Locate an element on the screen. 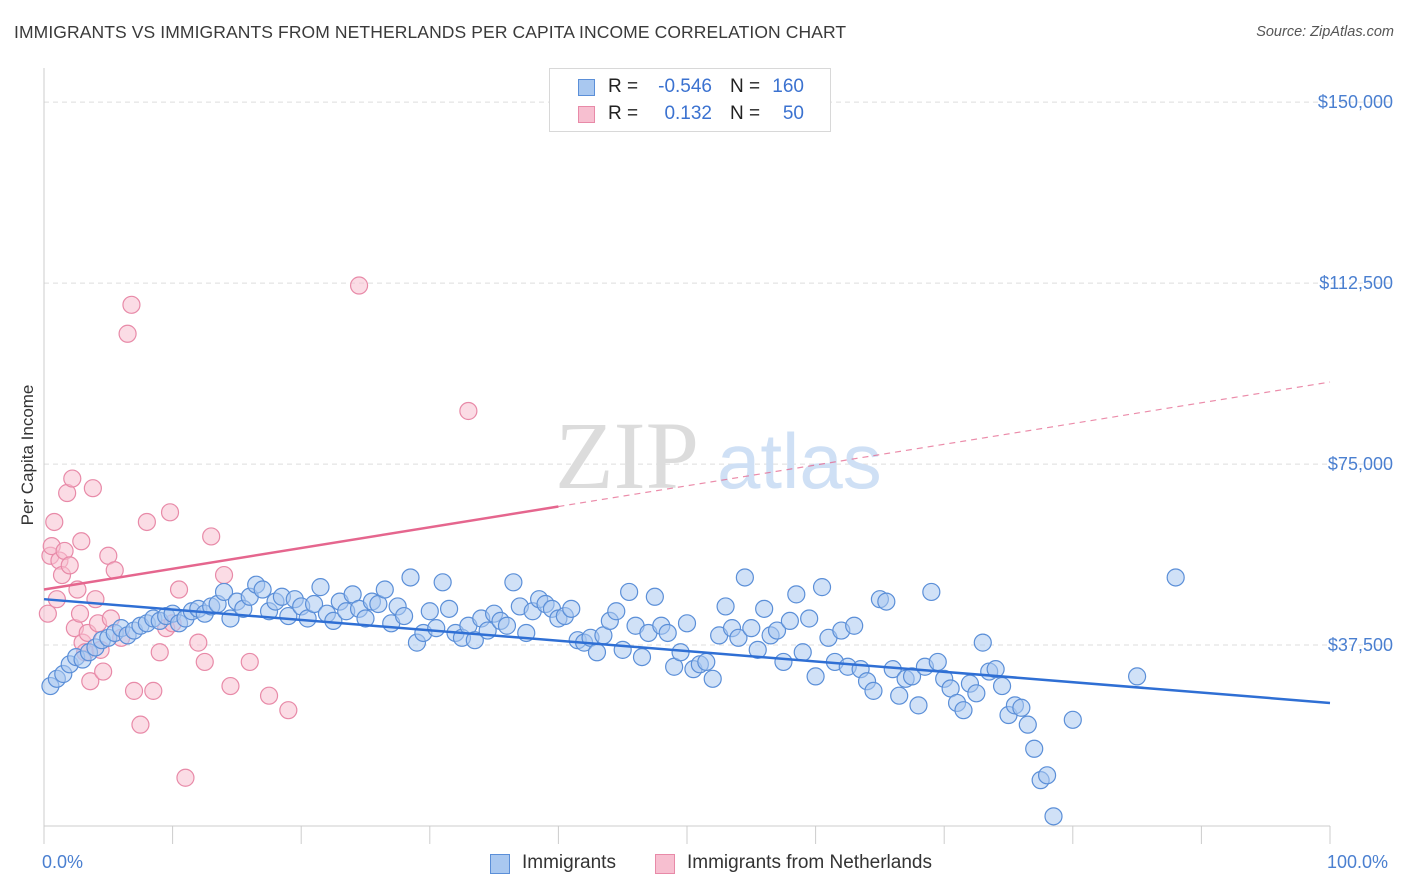  x-tick-label-max: 100.0% is located at coordinates (1358, 862).